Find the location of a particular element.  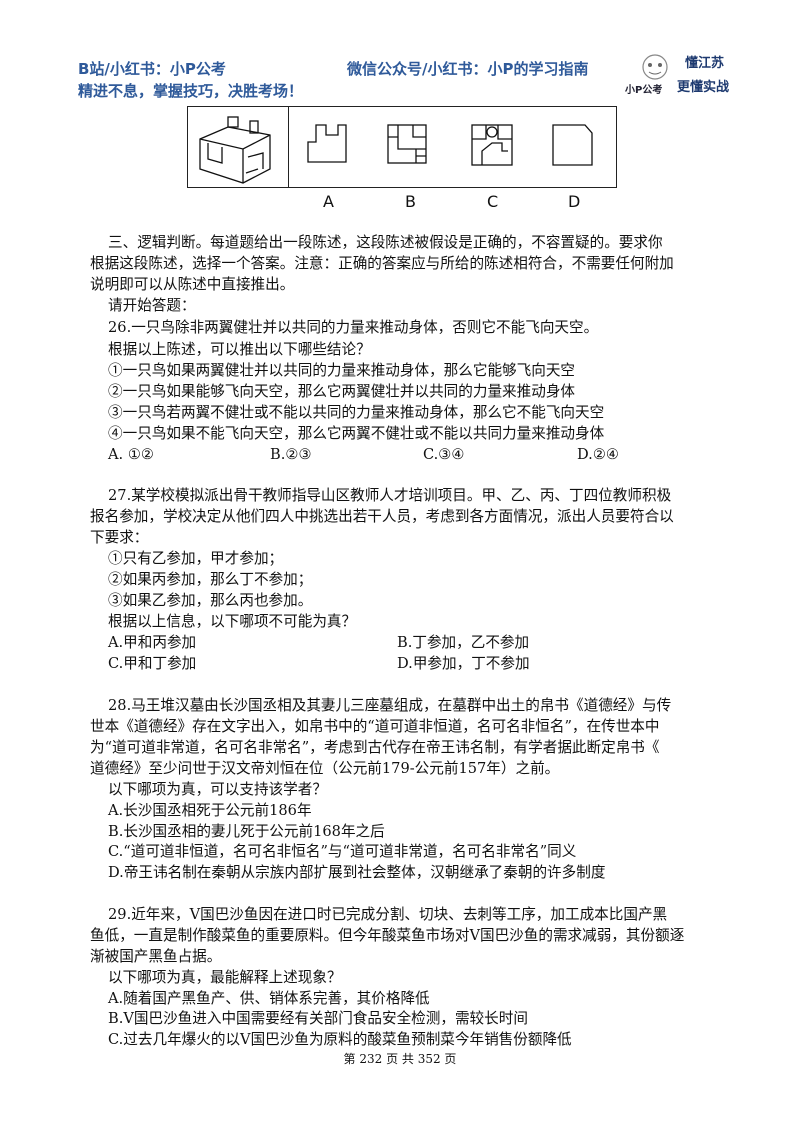

option-a-shape is located at coordinates (327, 143).